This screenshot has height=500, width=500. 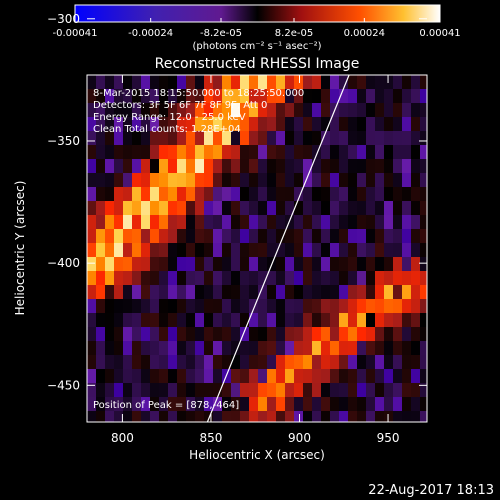 What do you see at coordinates (294, 33) in the screenshot?
I see `colorbar-tick-label: 8.2e-05` at bounding box center [294, 33].